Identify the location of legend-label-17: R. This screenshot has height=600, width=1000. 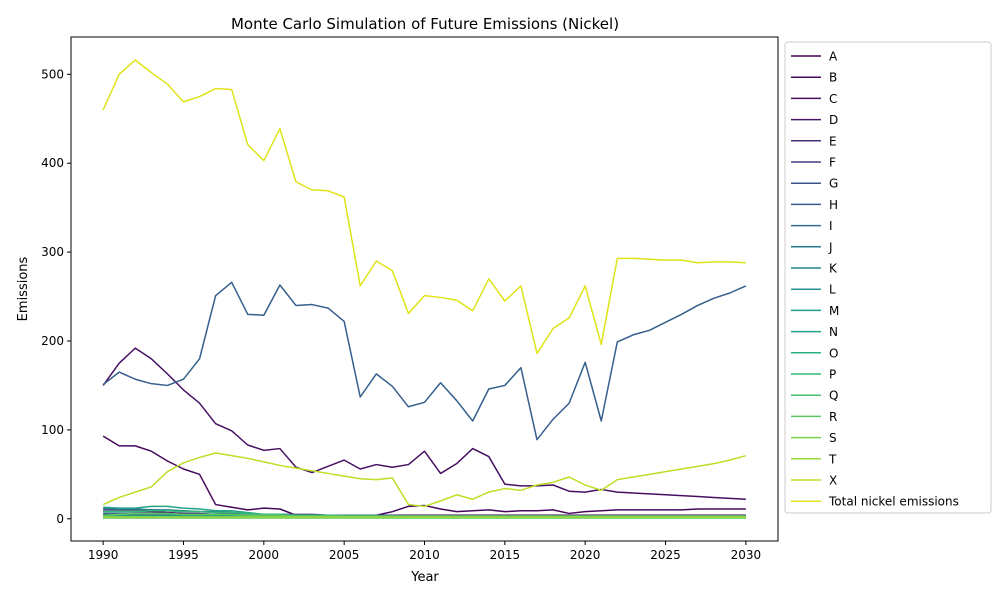
(833, 417).